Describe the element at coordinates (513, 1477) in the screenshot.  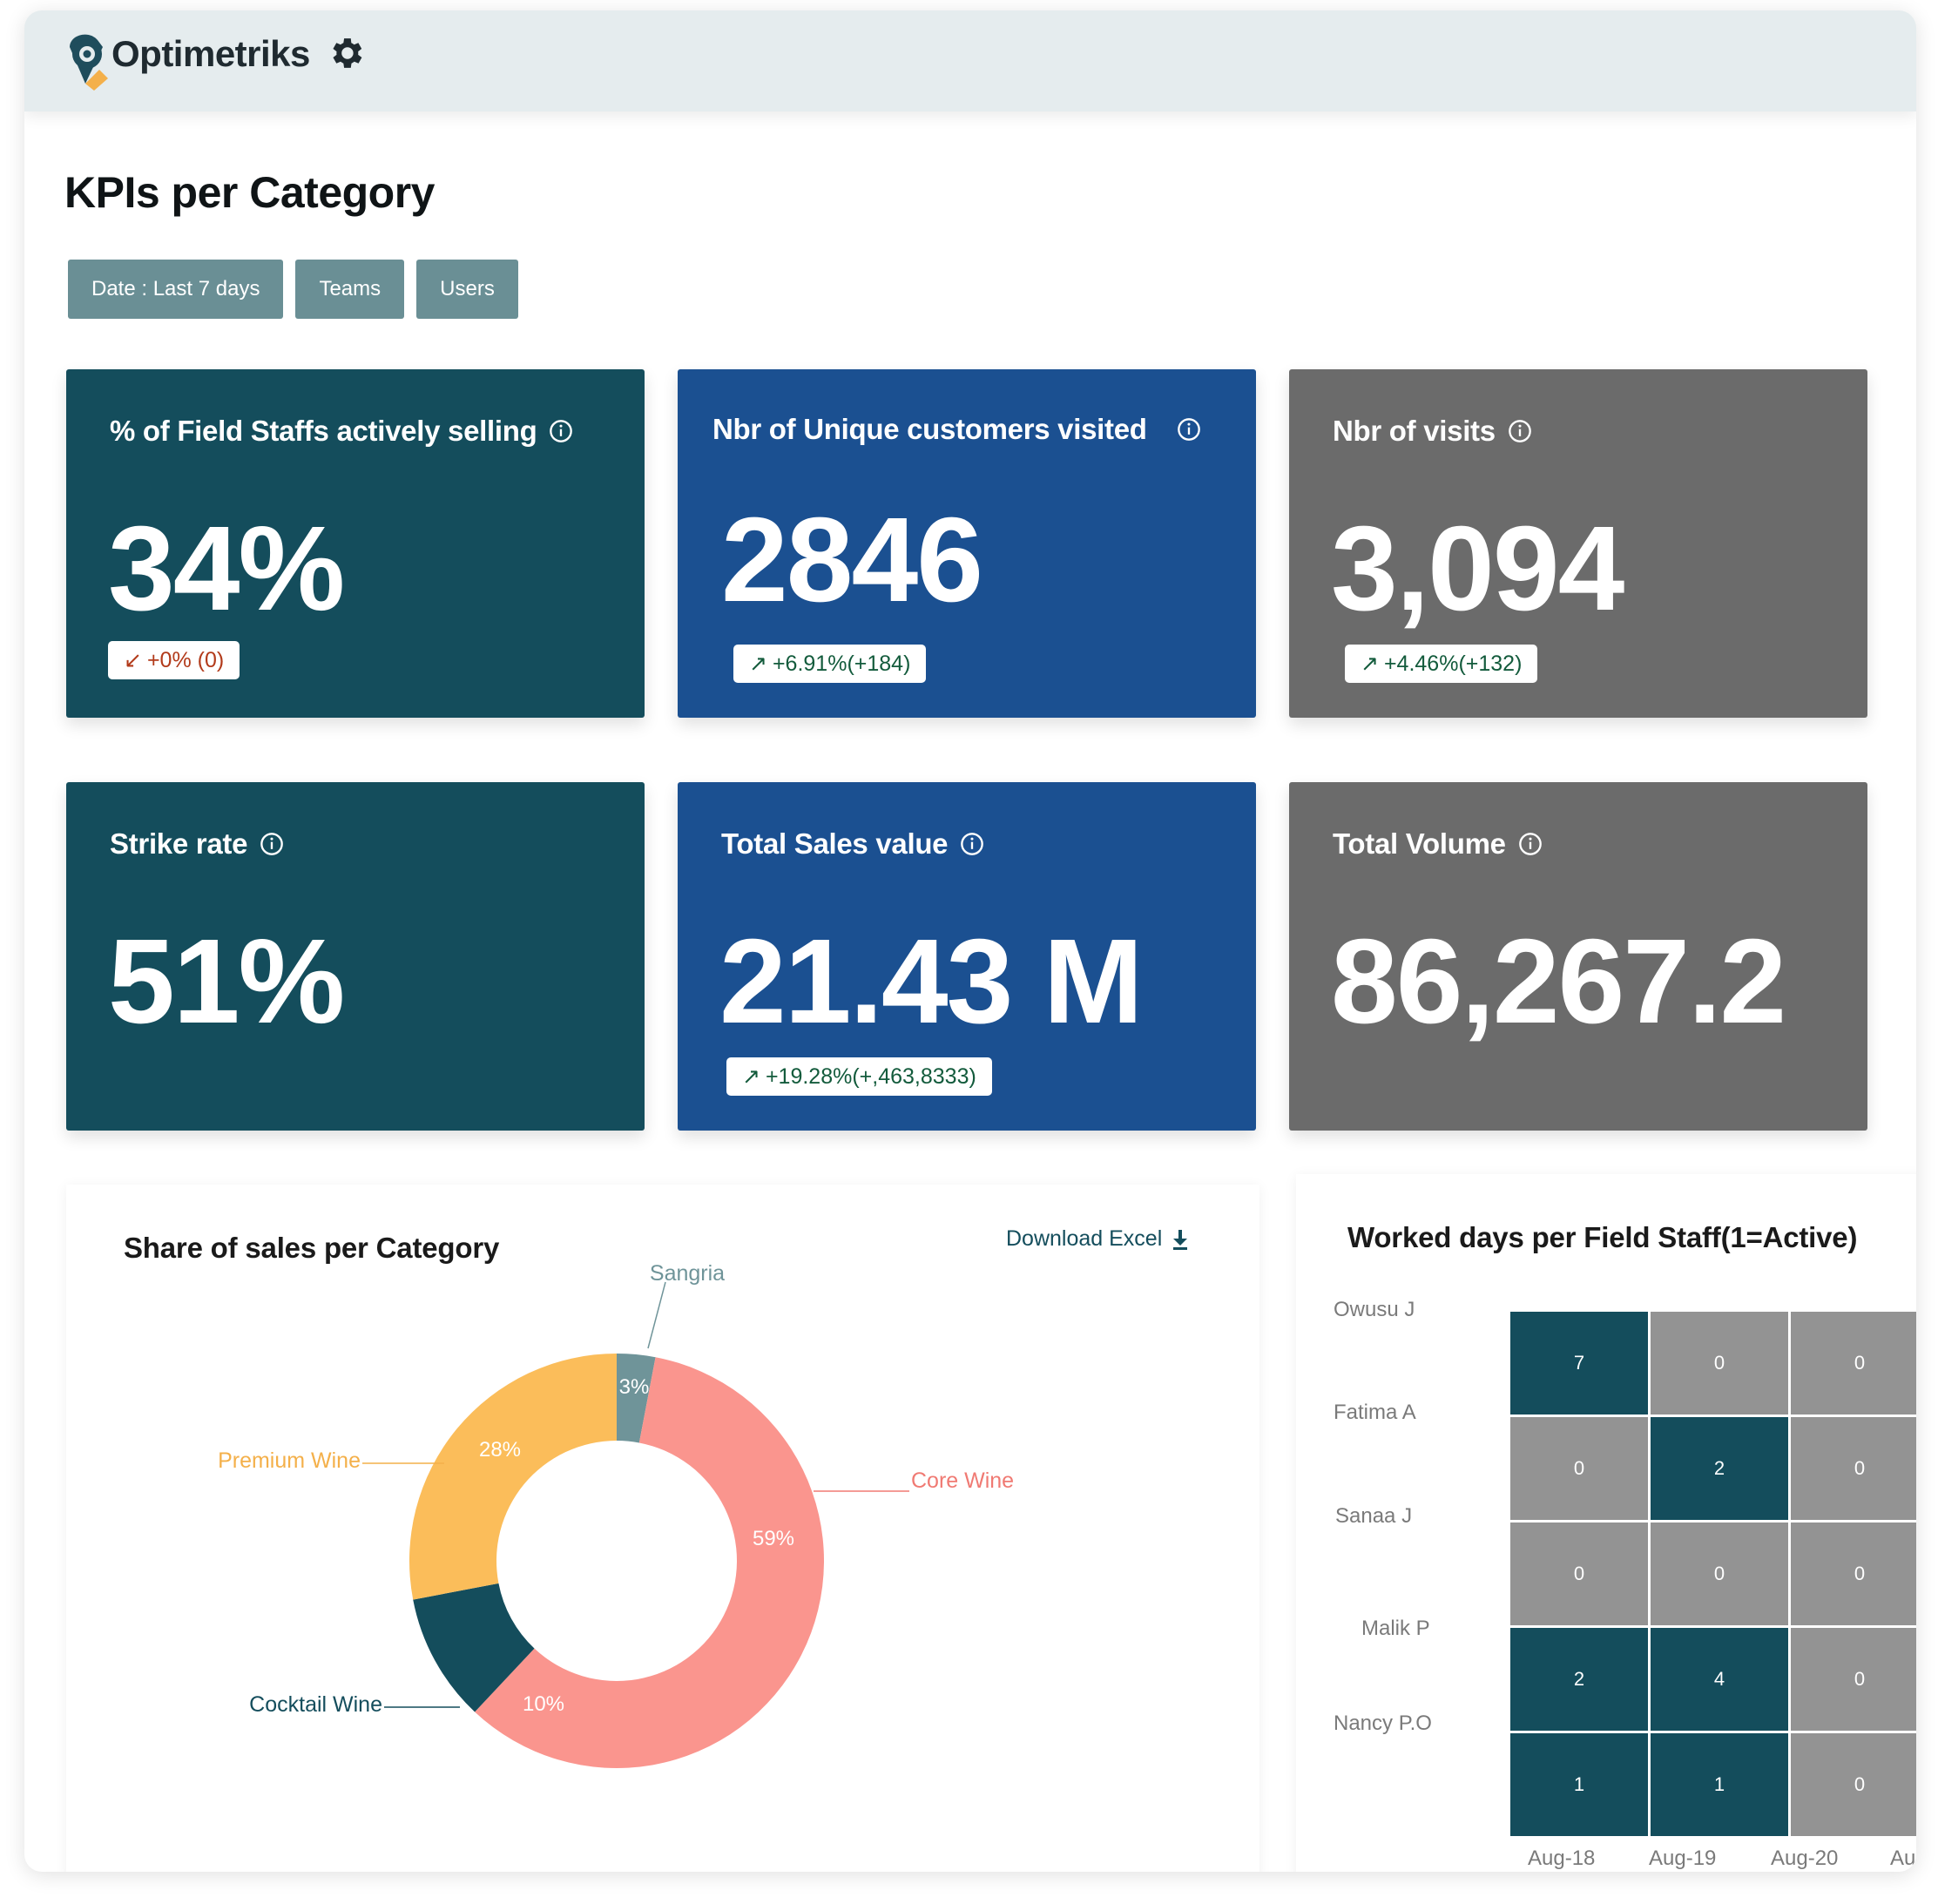
I see `donut-slice-premium-wine` at that location.